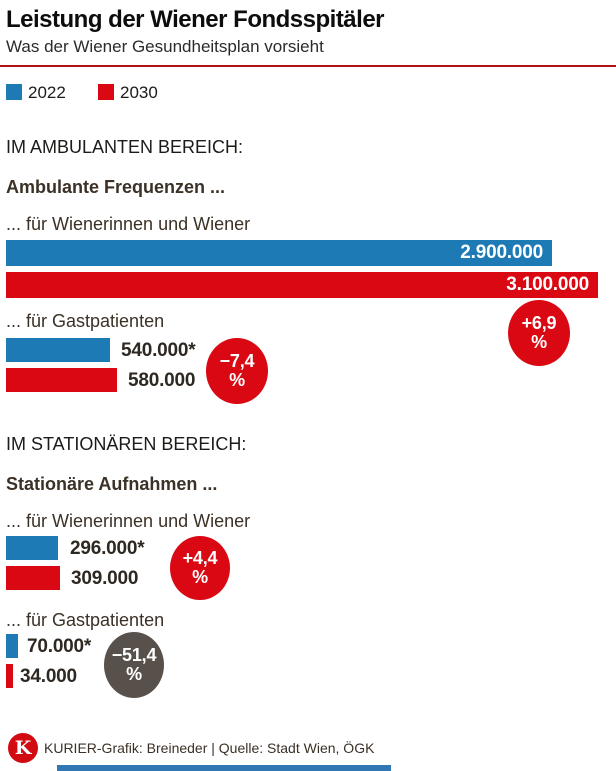 Image resolution: width=616 pixels, height=771 pixels. Describe the element at coordinates (105, 578) in the screenshot. I see `bar-value-stationaer-wiener-2030: 309.000` at that location.